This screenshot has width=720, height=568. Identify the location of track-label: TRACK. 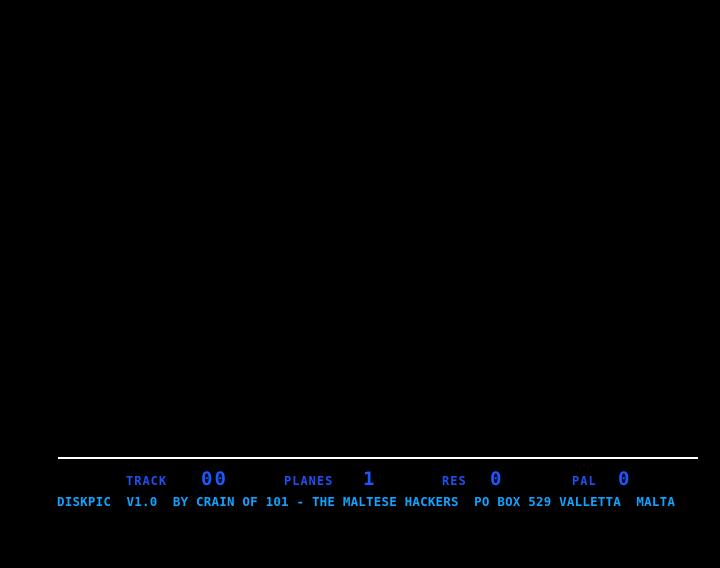
(147, 481).